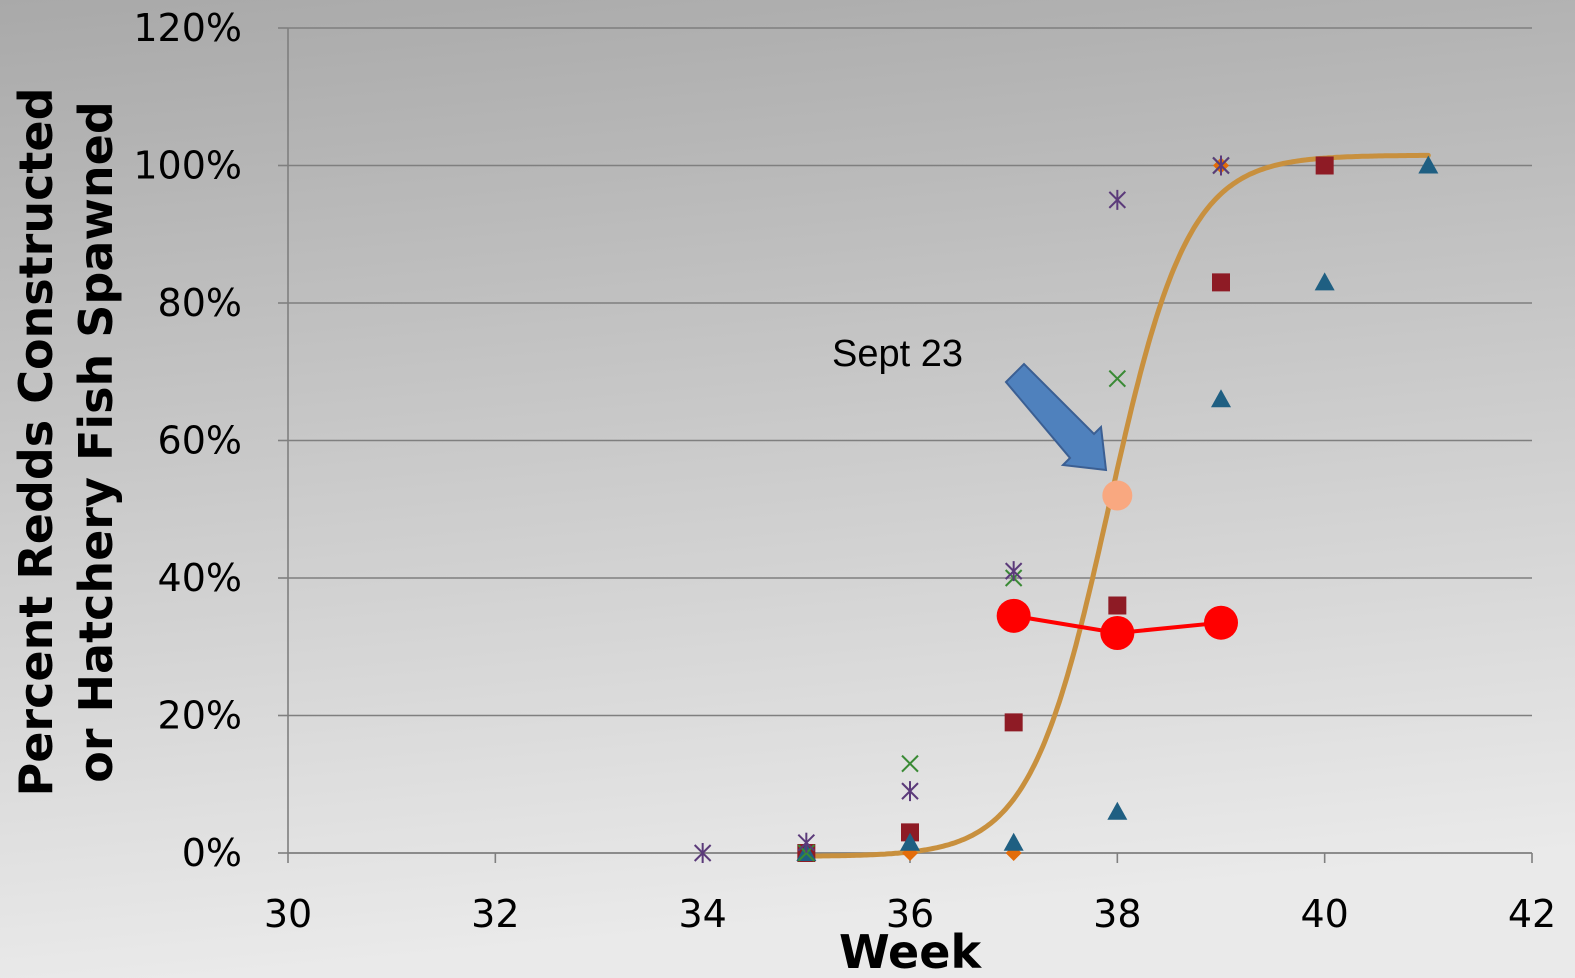 The width and height of the screenshot is (1575, 978). What do you see at coordinates (200, 441) in the screenshot?
I see `y-tick-label: 60%` at bounding box center [200, 441].